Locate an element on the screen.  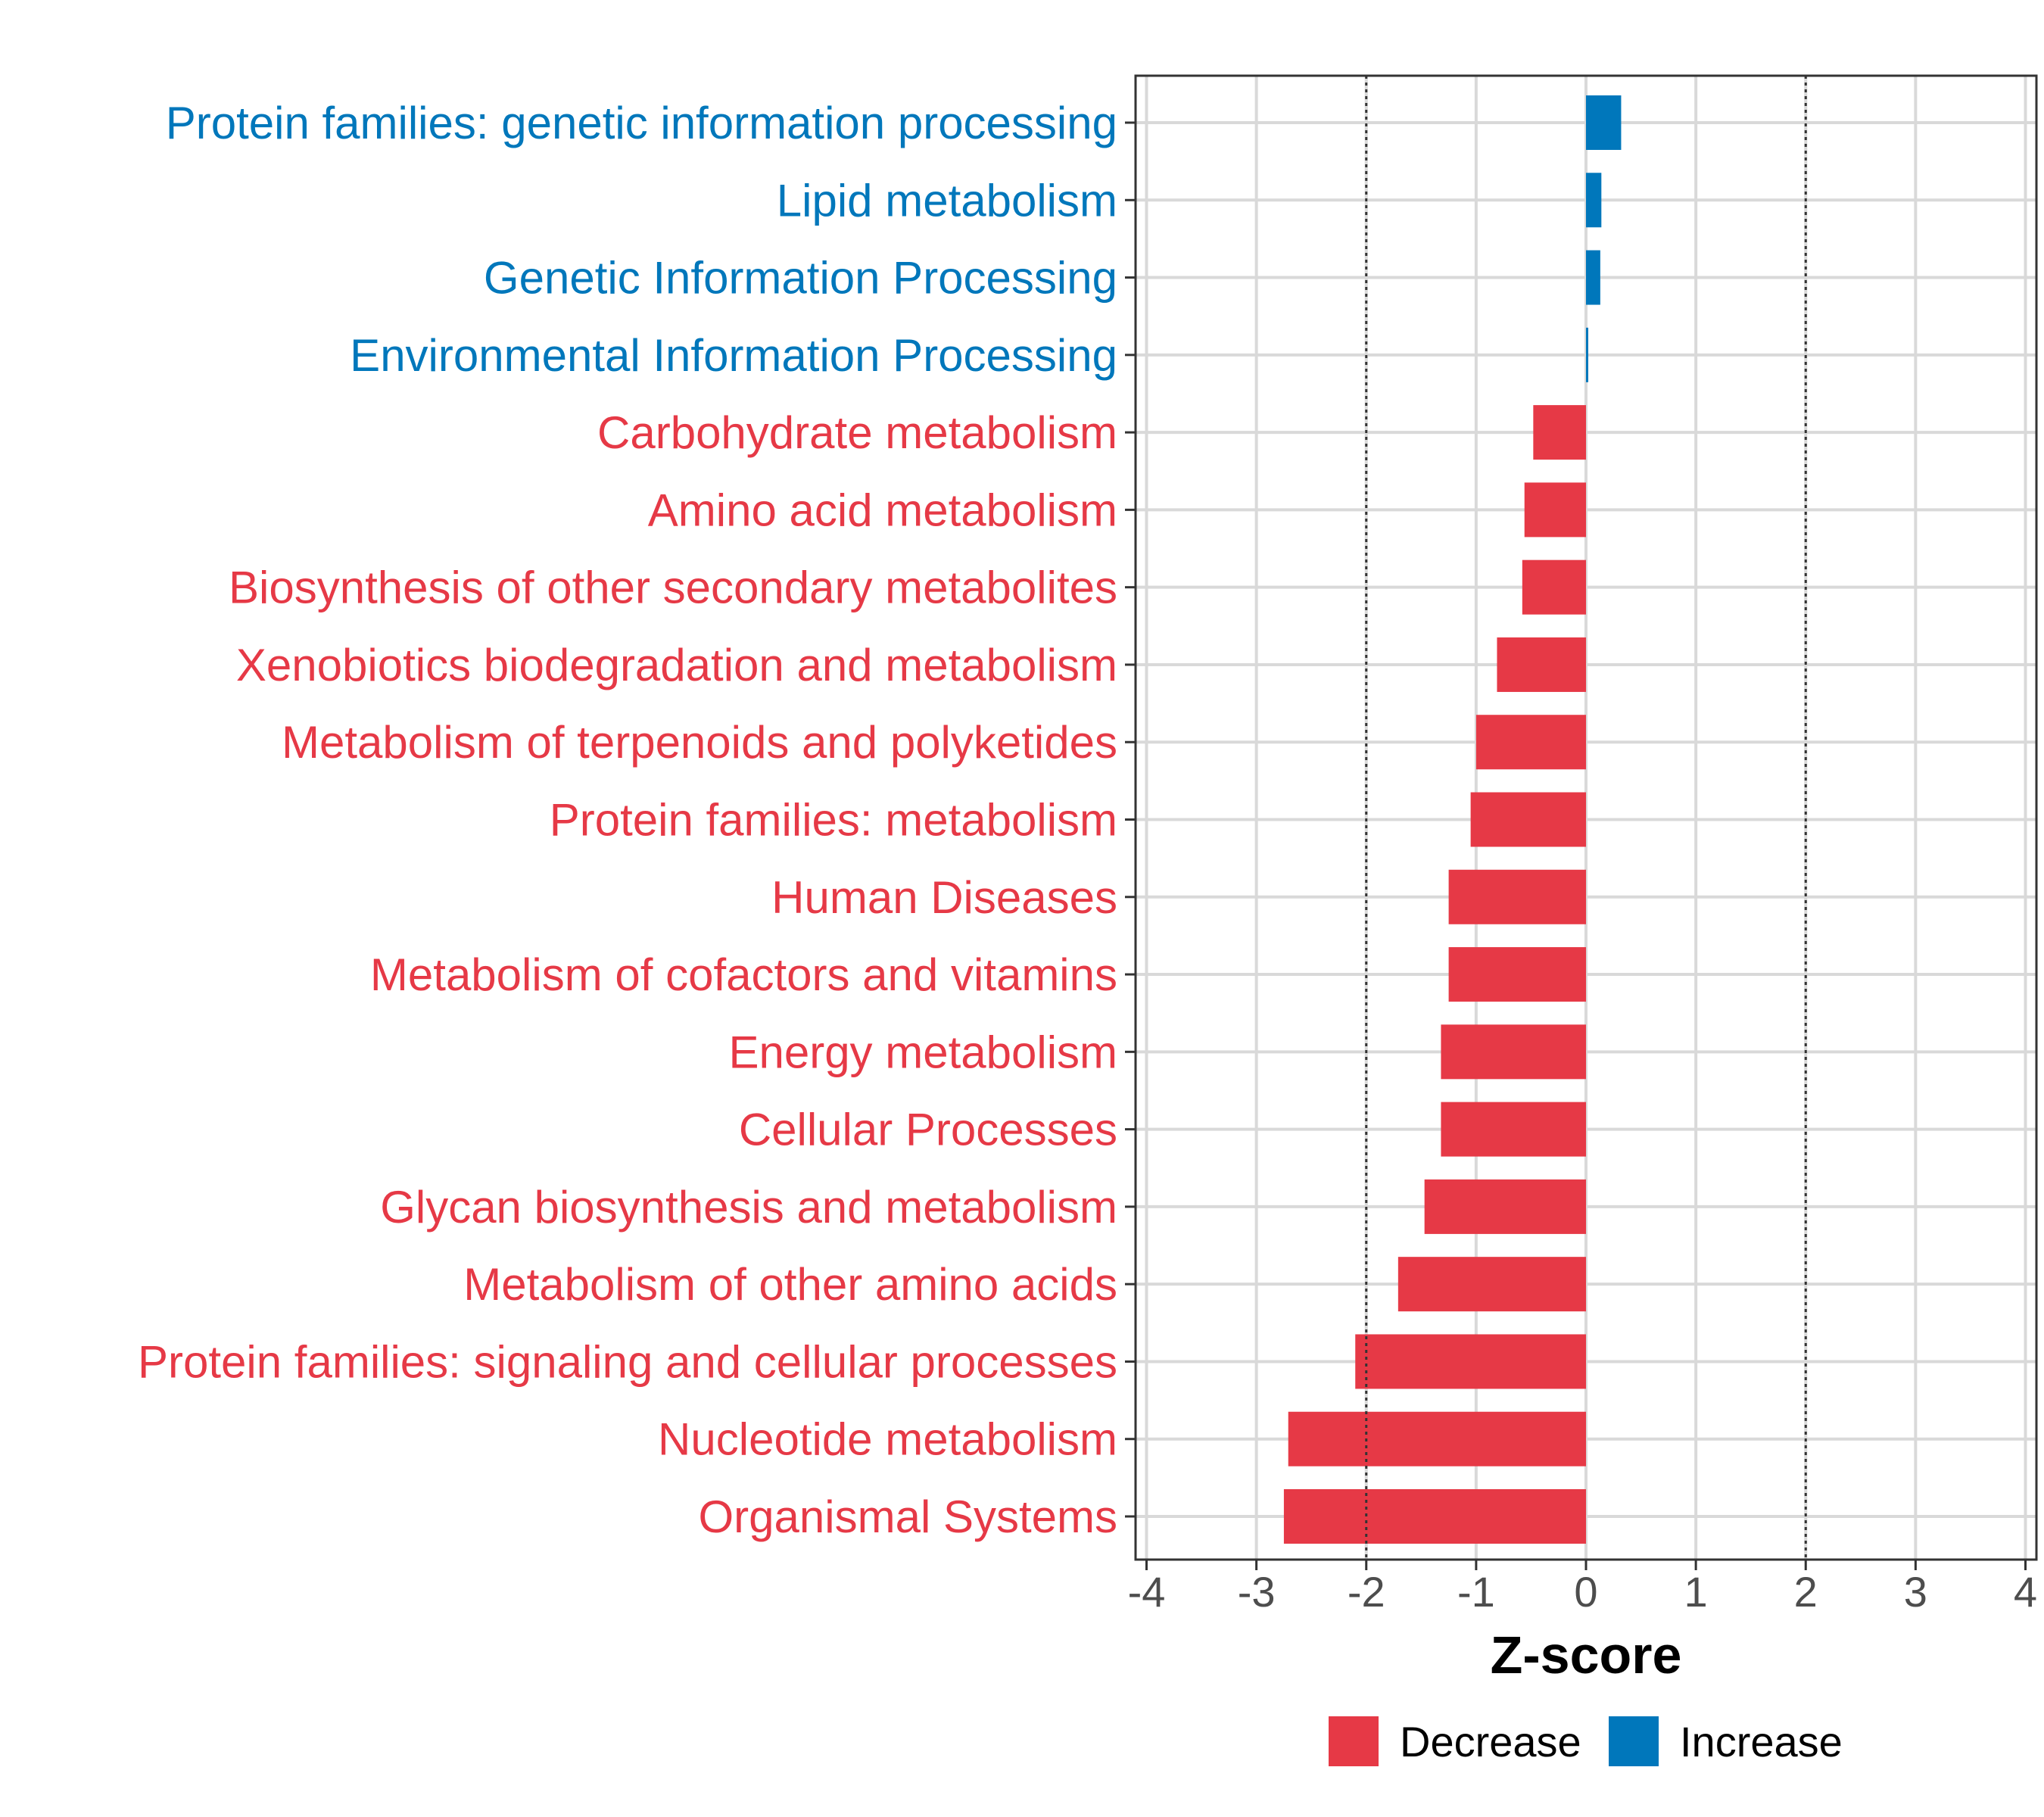
legend-swatch-decrease is located at coordinates (1354, 1741).